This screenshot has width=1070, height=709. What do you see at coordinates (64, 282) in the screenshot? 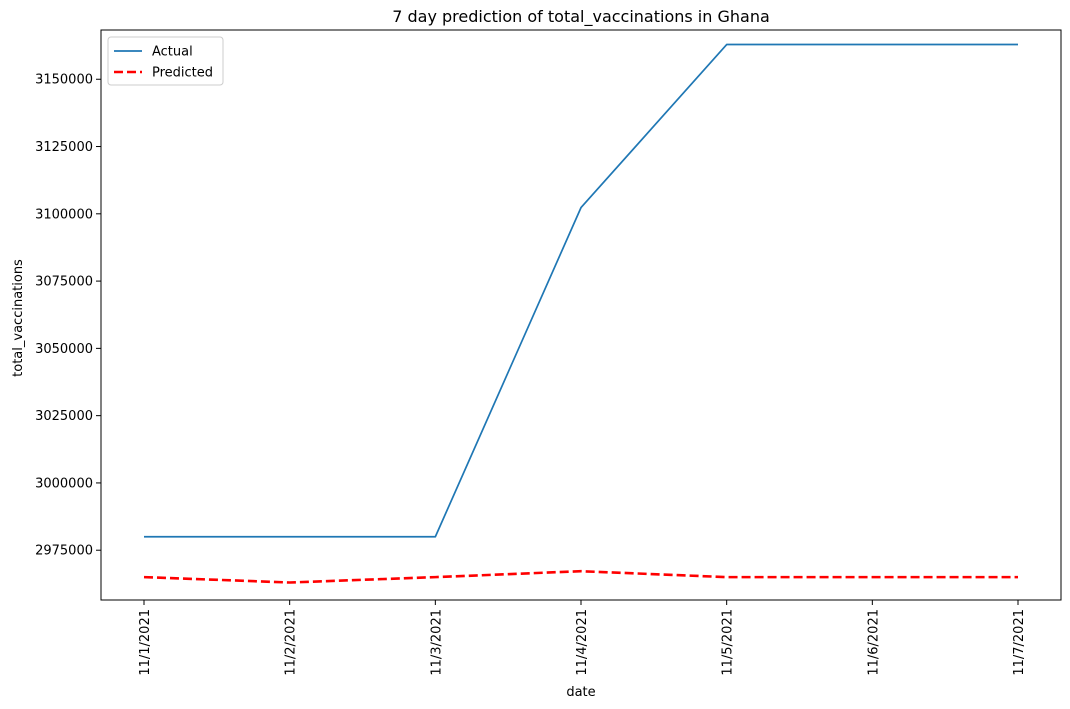
I see `y-tick-label: 3075000` at bounding box center [64, 282].